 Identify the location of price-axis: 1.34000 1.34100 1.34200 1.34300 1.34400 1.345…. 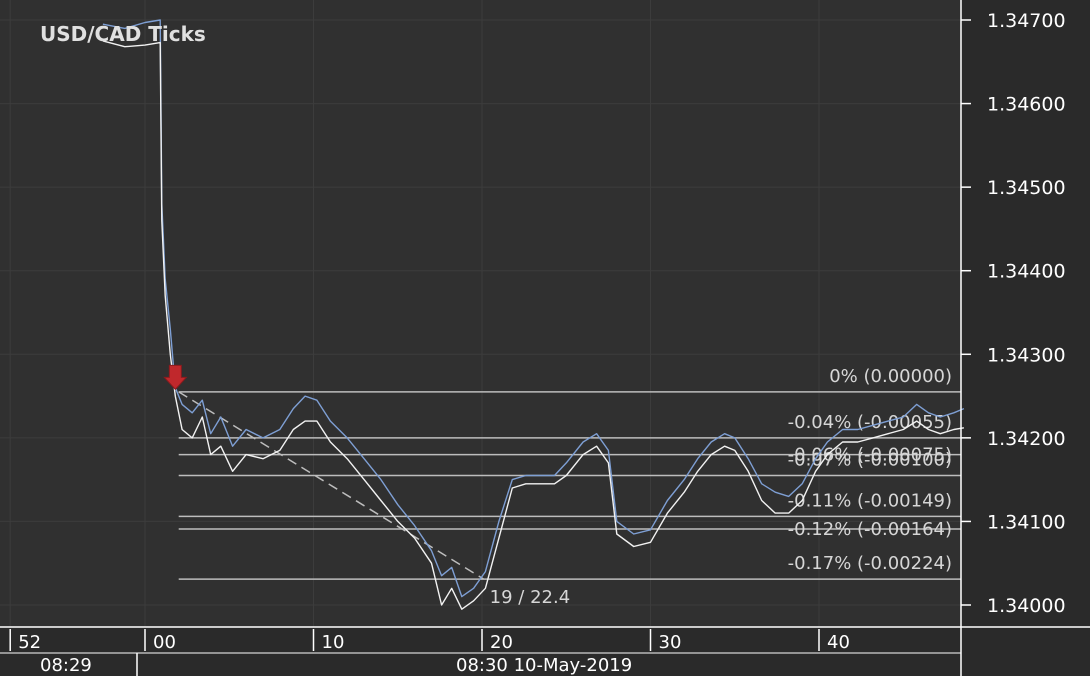
(1013, 338).